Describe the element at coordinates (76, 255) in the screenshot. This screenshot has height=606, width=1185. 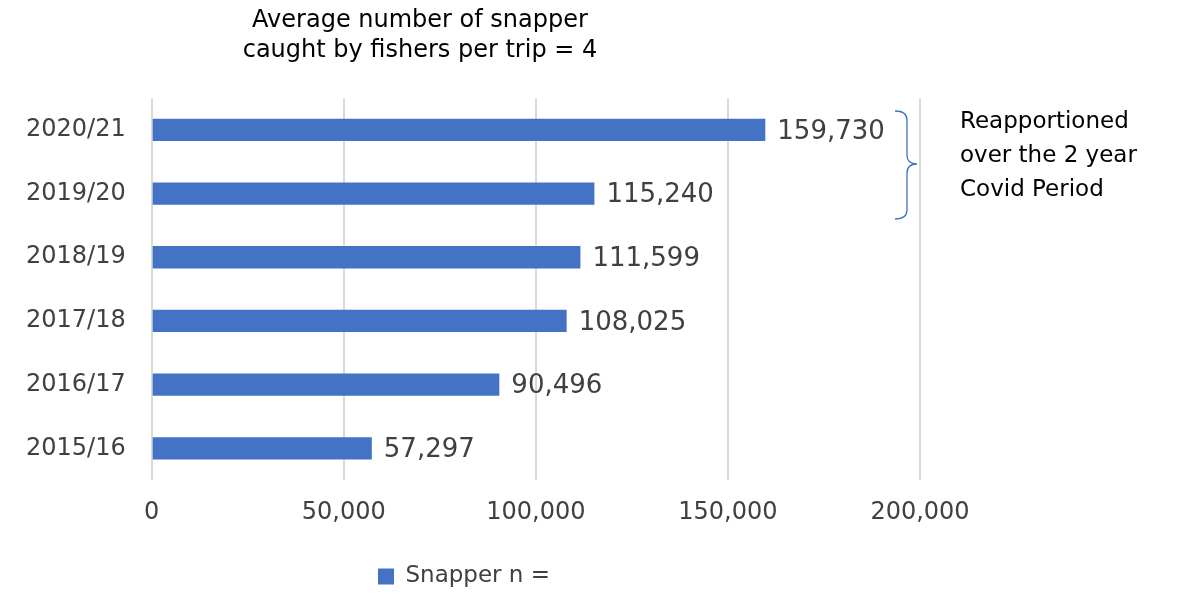
I see `y-tick-label: 2018/19` at that location.